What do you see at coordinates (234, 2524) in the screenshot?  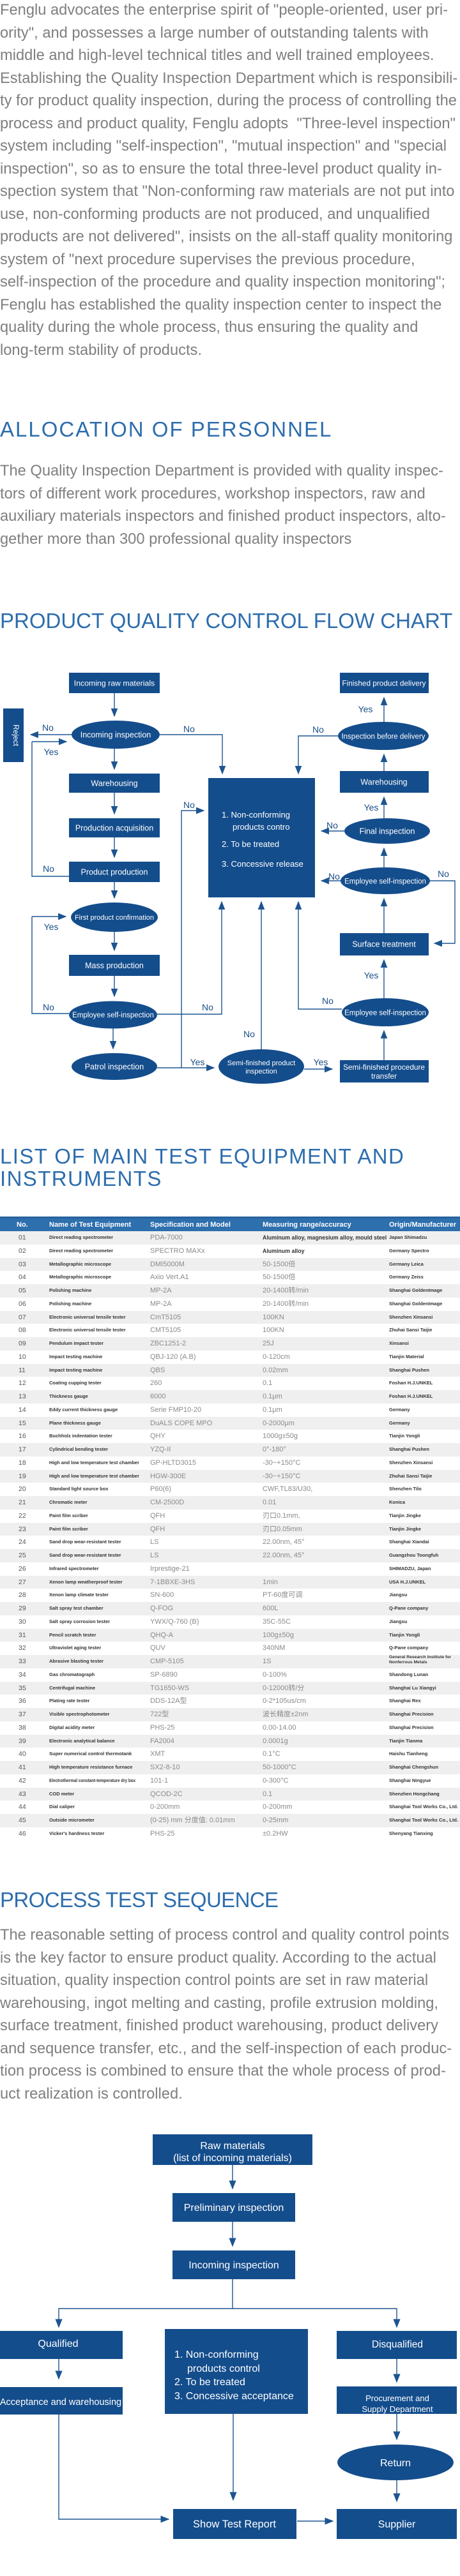 I see `svg-text: Show Test Report` at bounding box center [234, 2524].